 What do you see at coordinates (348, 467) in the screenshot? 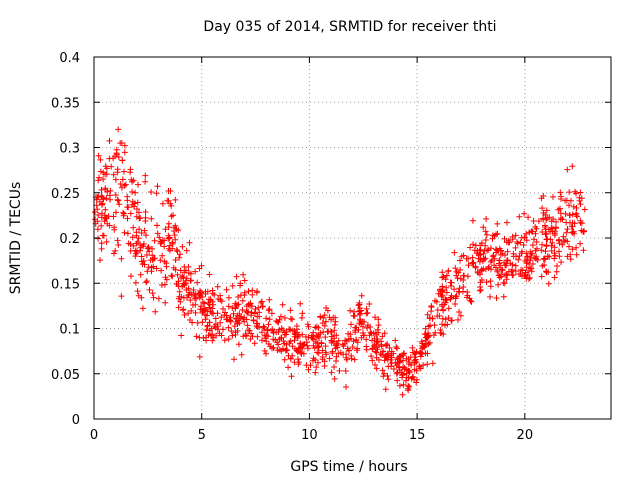
I see `x-axis-title: GPS time / hours` at bounding box center [348, 467].